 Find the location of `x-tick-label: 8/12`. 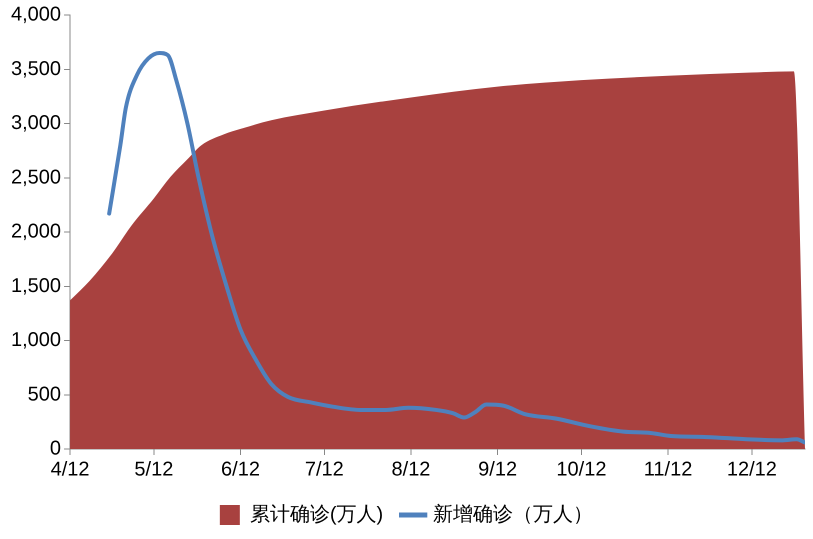

x-tick-label: 8/12 is located at coordinates (411, 469).